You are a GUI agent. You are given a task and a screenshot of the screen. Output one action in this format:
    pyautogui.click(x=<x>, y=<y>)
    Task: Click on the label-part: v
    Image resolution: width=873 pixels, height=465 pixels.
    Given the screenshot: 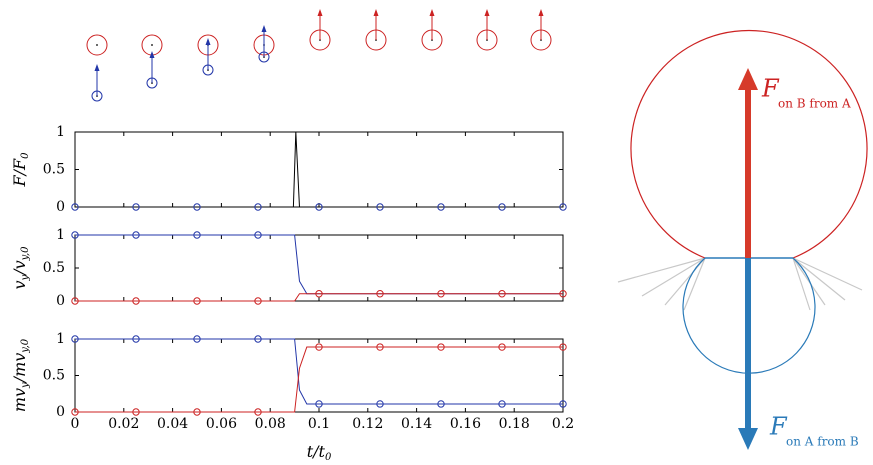 What is the action you would take?
    pyautogui.click(x=19, y=284)
    